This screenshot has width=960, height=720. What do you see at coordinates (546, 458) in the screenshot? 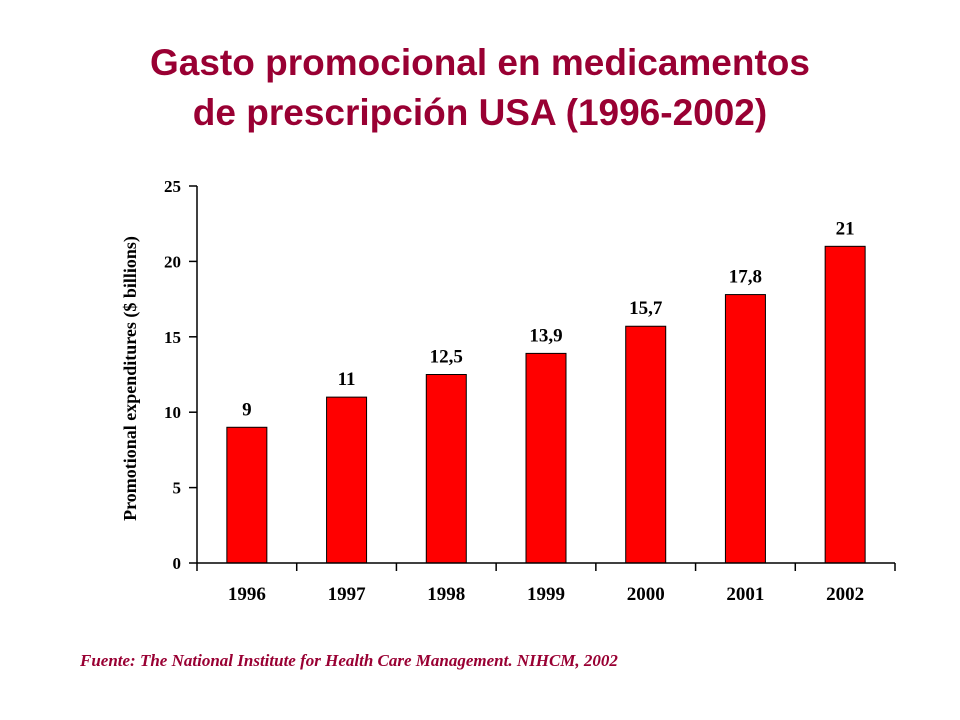
I see `bar-1999` at bounding box center [546, 458].